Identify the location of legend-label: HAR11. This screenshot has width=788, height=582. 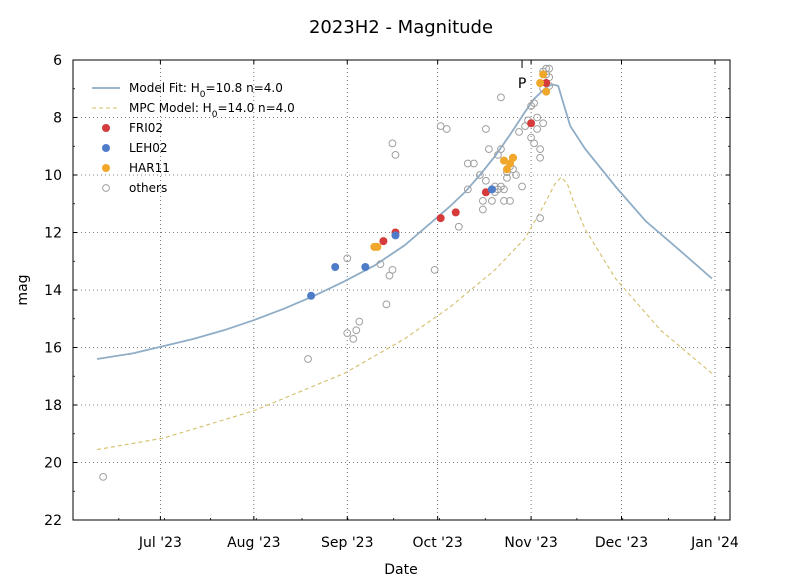
(149, 168).